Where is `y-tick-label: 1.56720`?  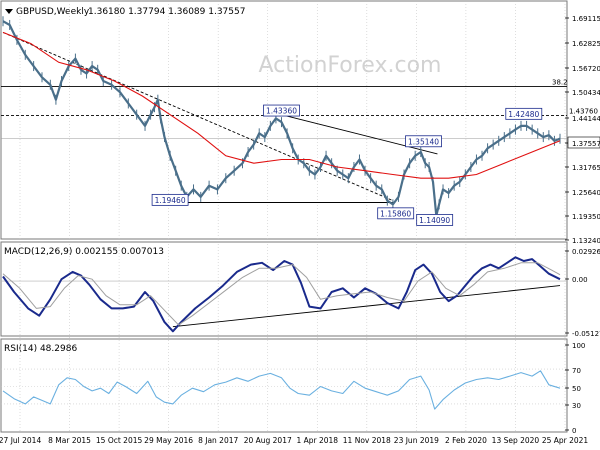 y-tick-label: 1.56720 is located at coordinates (586, 69).